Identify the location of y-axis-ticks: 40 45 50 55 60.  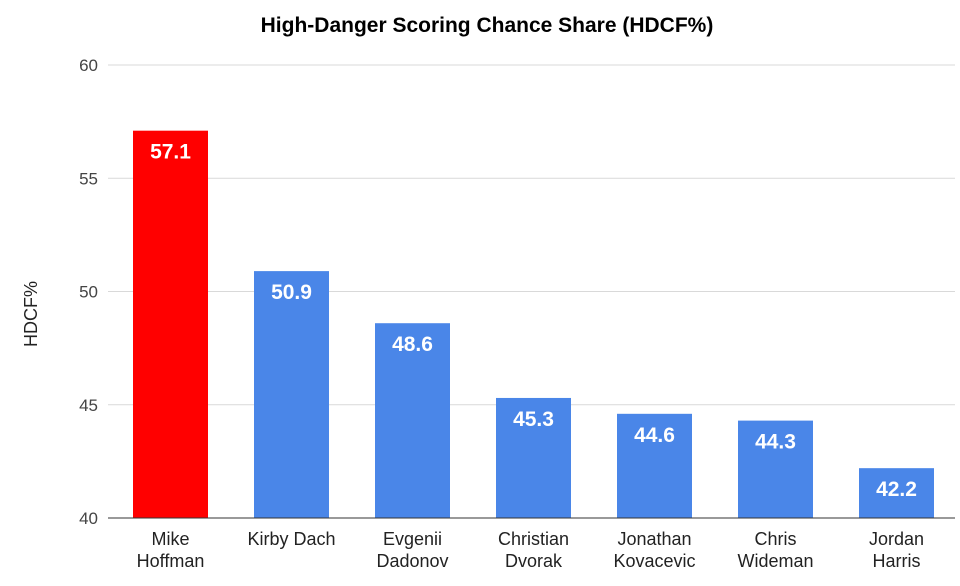
(88, 292).